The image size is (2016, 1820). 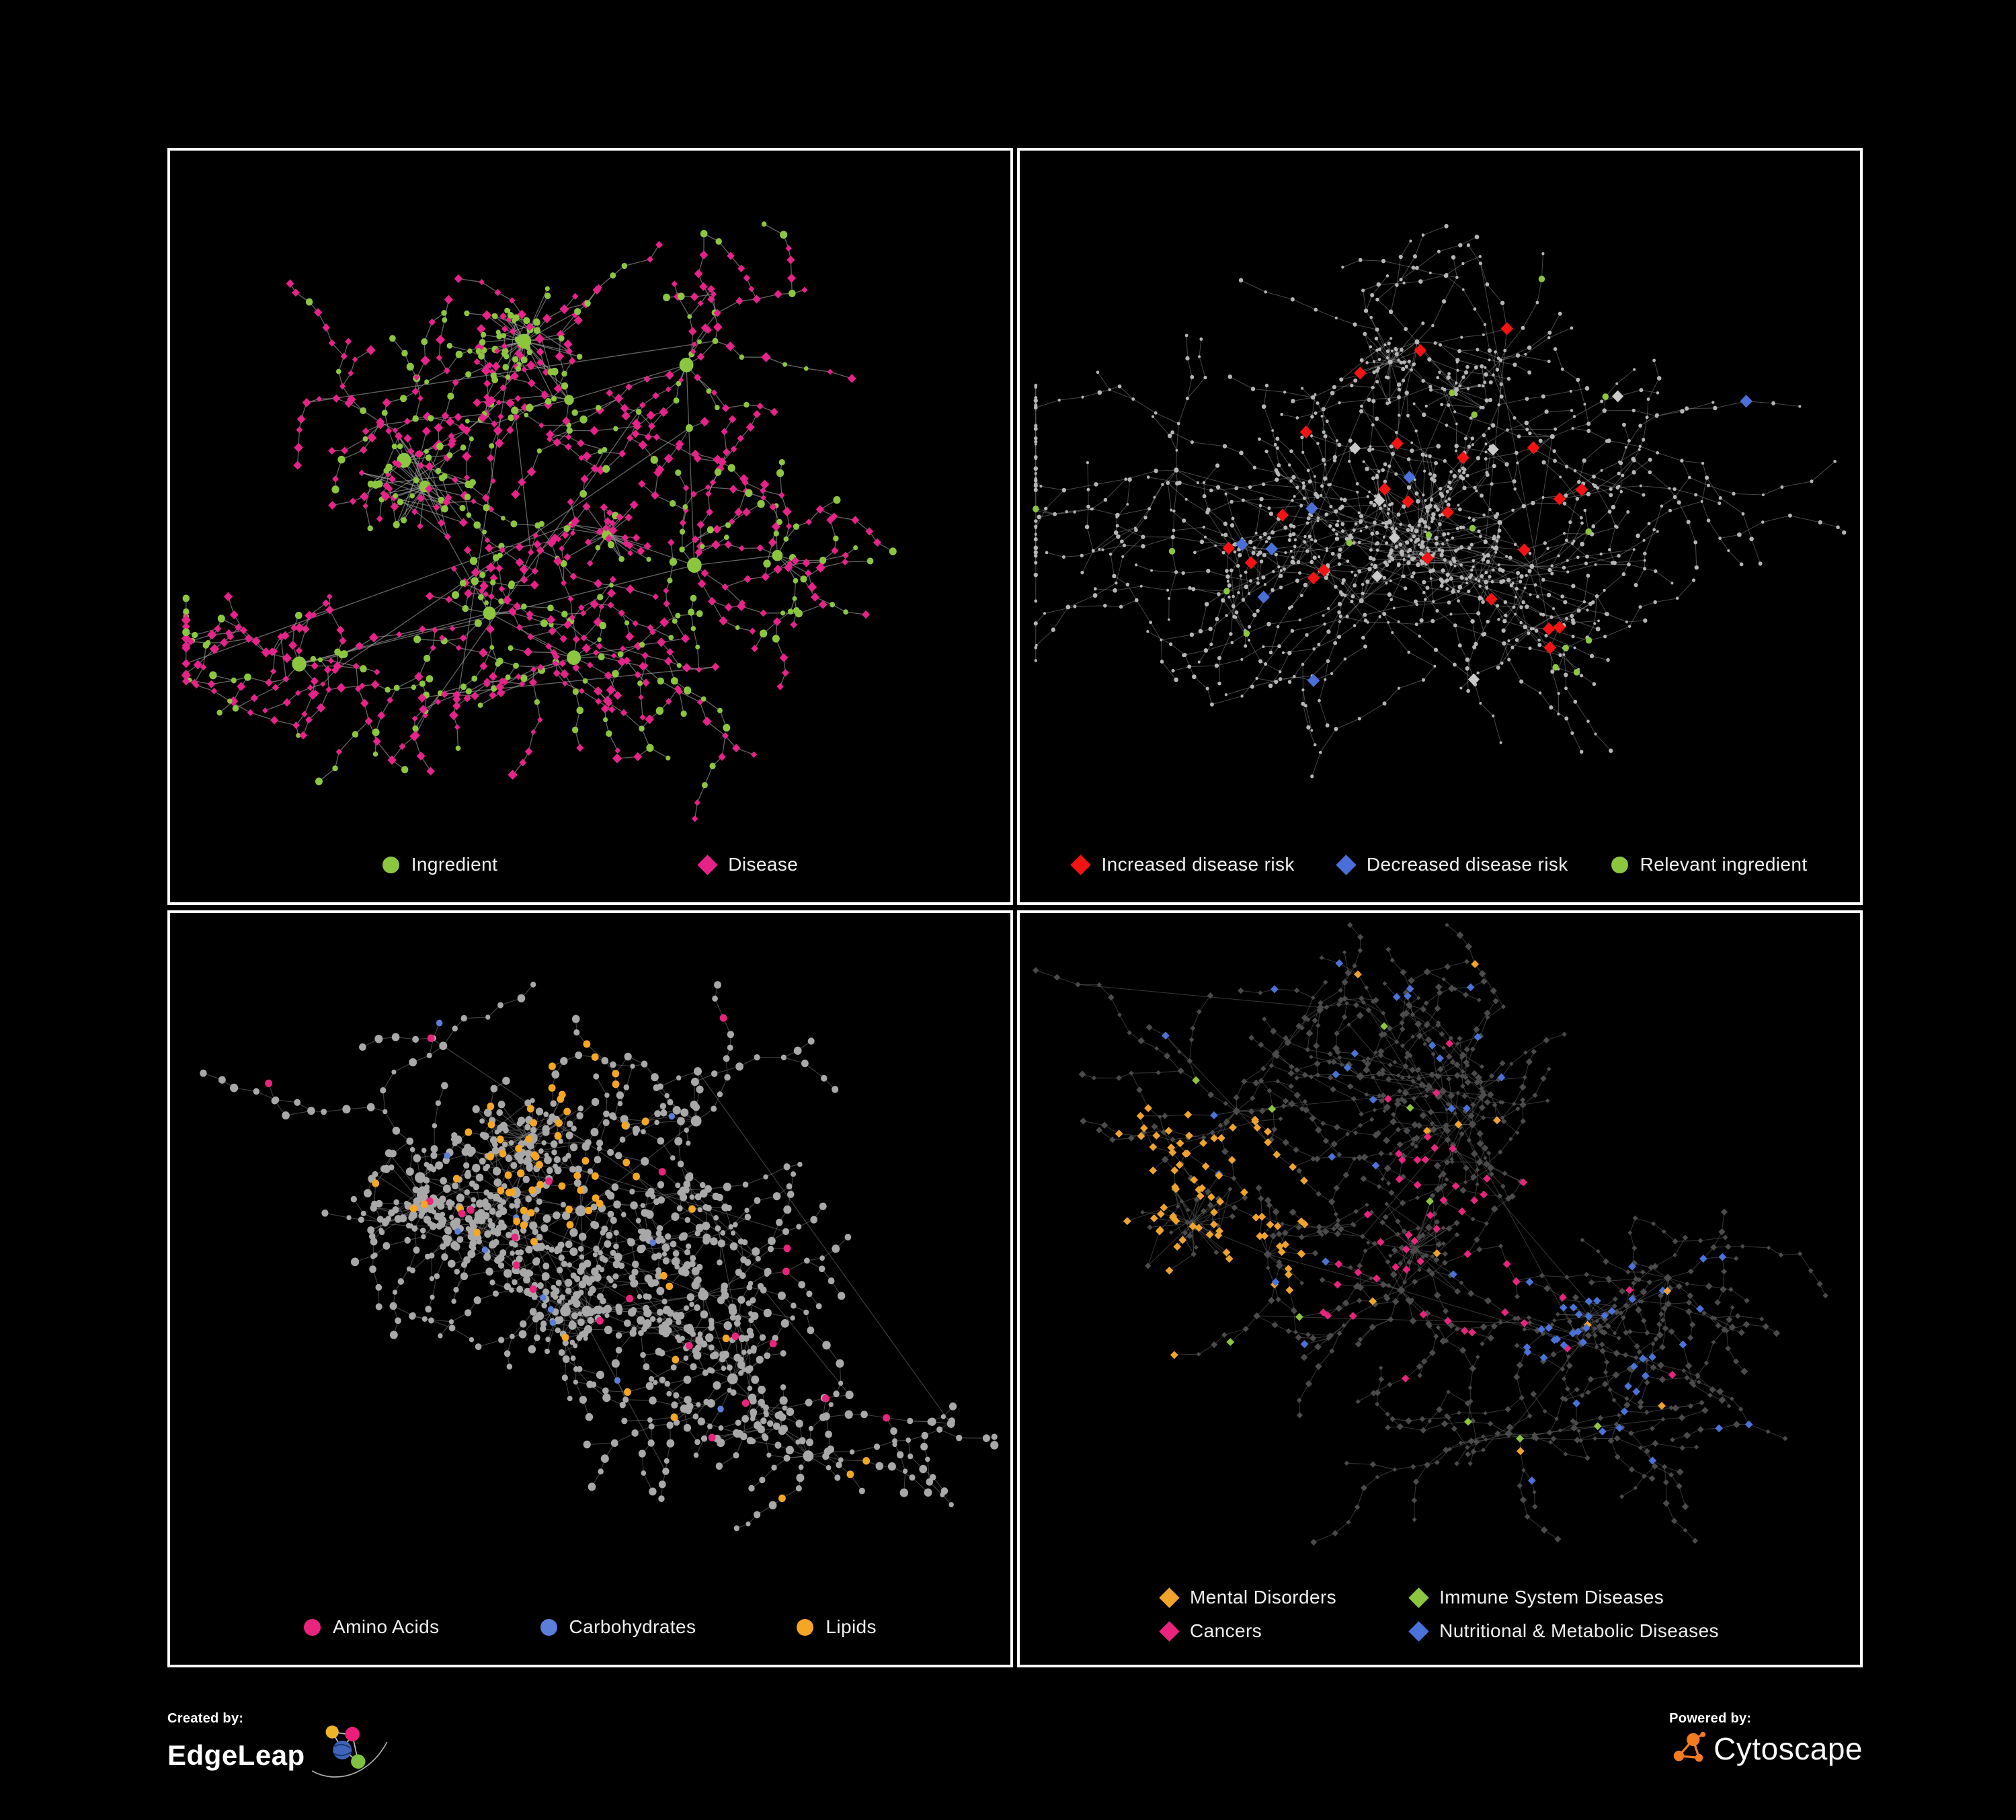 I want to click on legend-item-disease: Disease, so click(x=748, y=864).